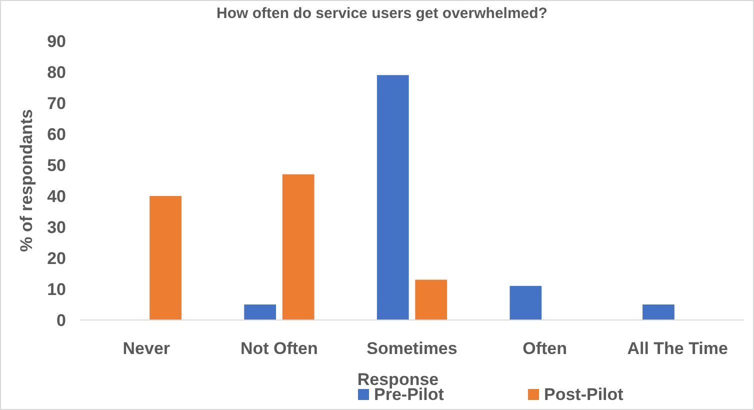  Describe the element at coordinates (56, 72) in the screenshot. I see `y-tick-label: 80` at that location.